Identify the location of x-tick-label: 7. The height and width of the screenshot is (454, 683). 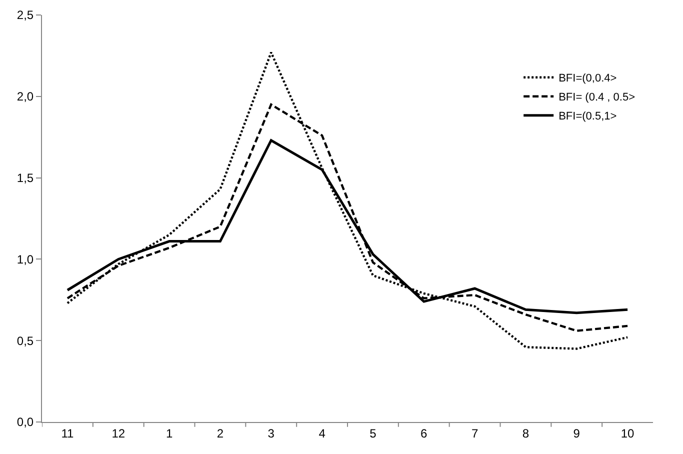
(474, 433).